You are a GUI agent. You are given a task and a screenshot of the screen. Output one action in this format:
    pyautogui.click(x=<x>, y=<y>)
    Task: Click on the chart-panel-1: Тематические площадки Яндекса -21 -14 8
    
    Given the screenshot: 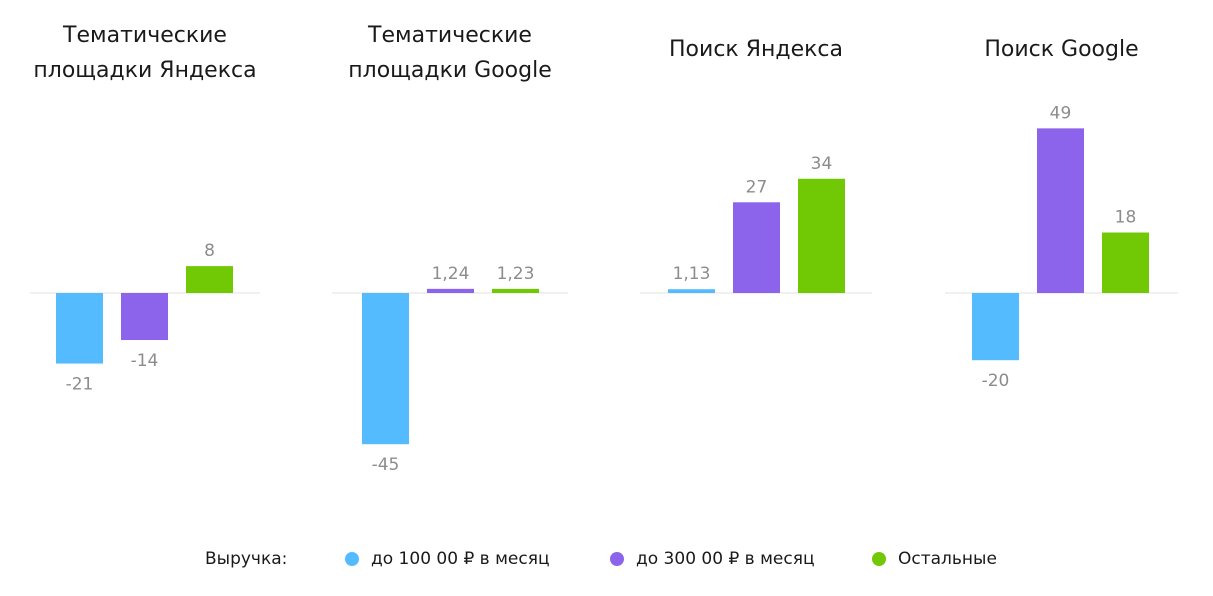 What is the action you would take?
    pyautogui.click(x=145, y=209)
    